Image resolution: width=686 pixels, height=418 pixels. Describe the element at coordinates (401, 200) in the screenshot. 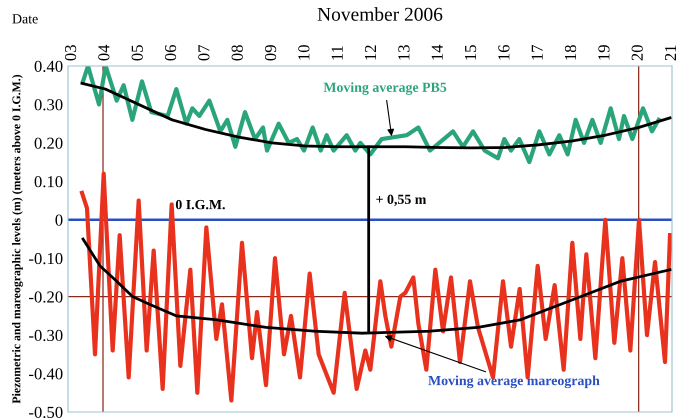

I see `annotation: + 0,55 m` at that location.